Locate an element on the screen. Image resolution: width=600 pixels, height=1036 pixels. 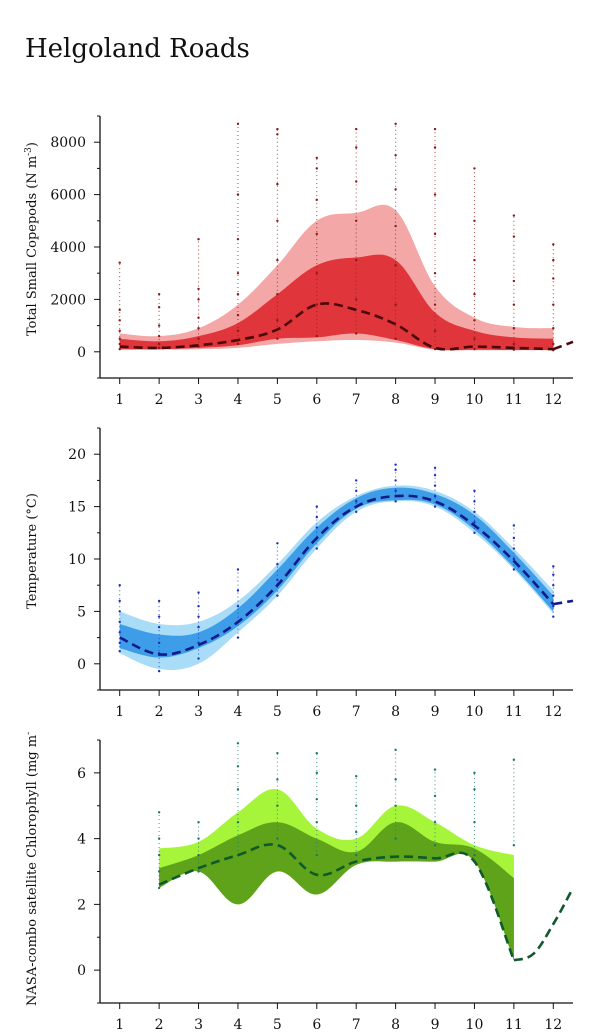
copepods-x-tick-label: 3 is located at coordinates (198, 400).